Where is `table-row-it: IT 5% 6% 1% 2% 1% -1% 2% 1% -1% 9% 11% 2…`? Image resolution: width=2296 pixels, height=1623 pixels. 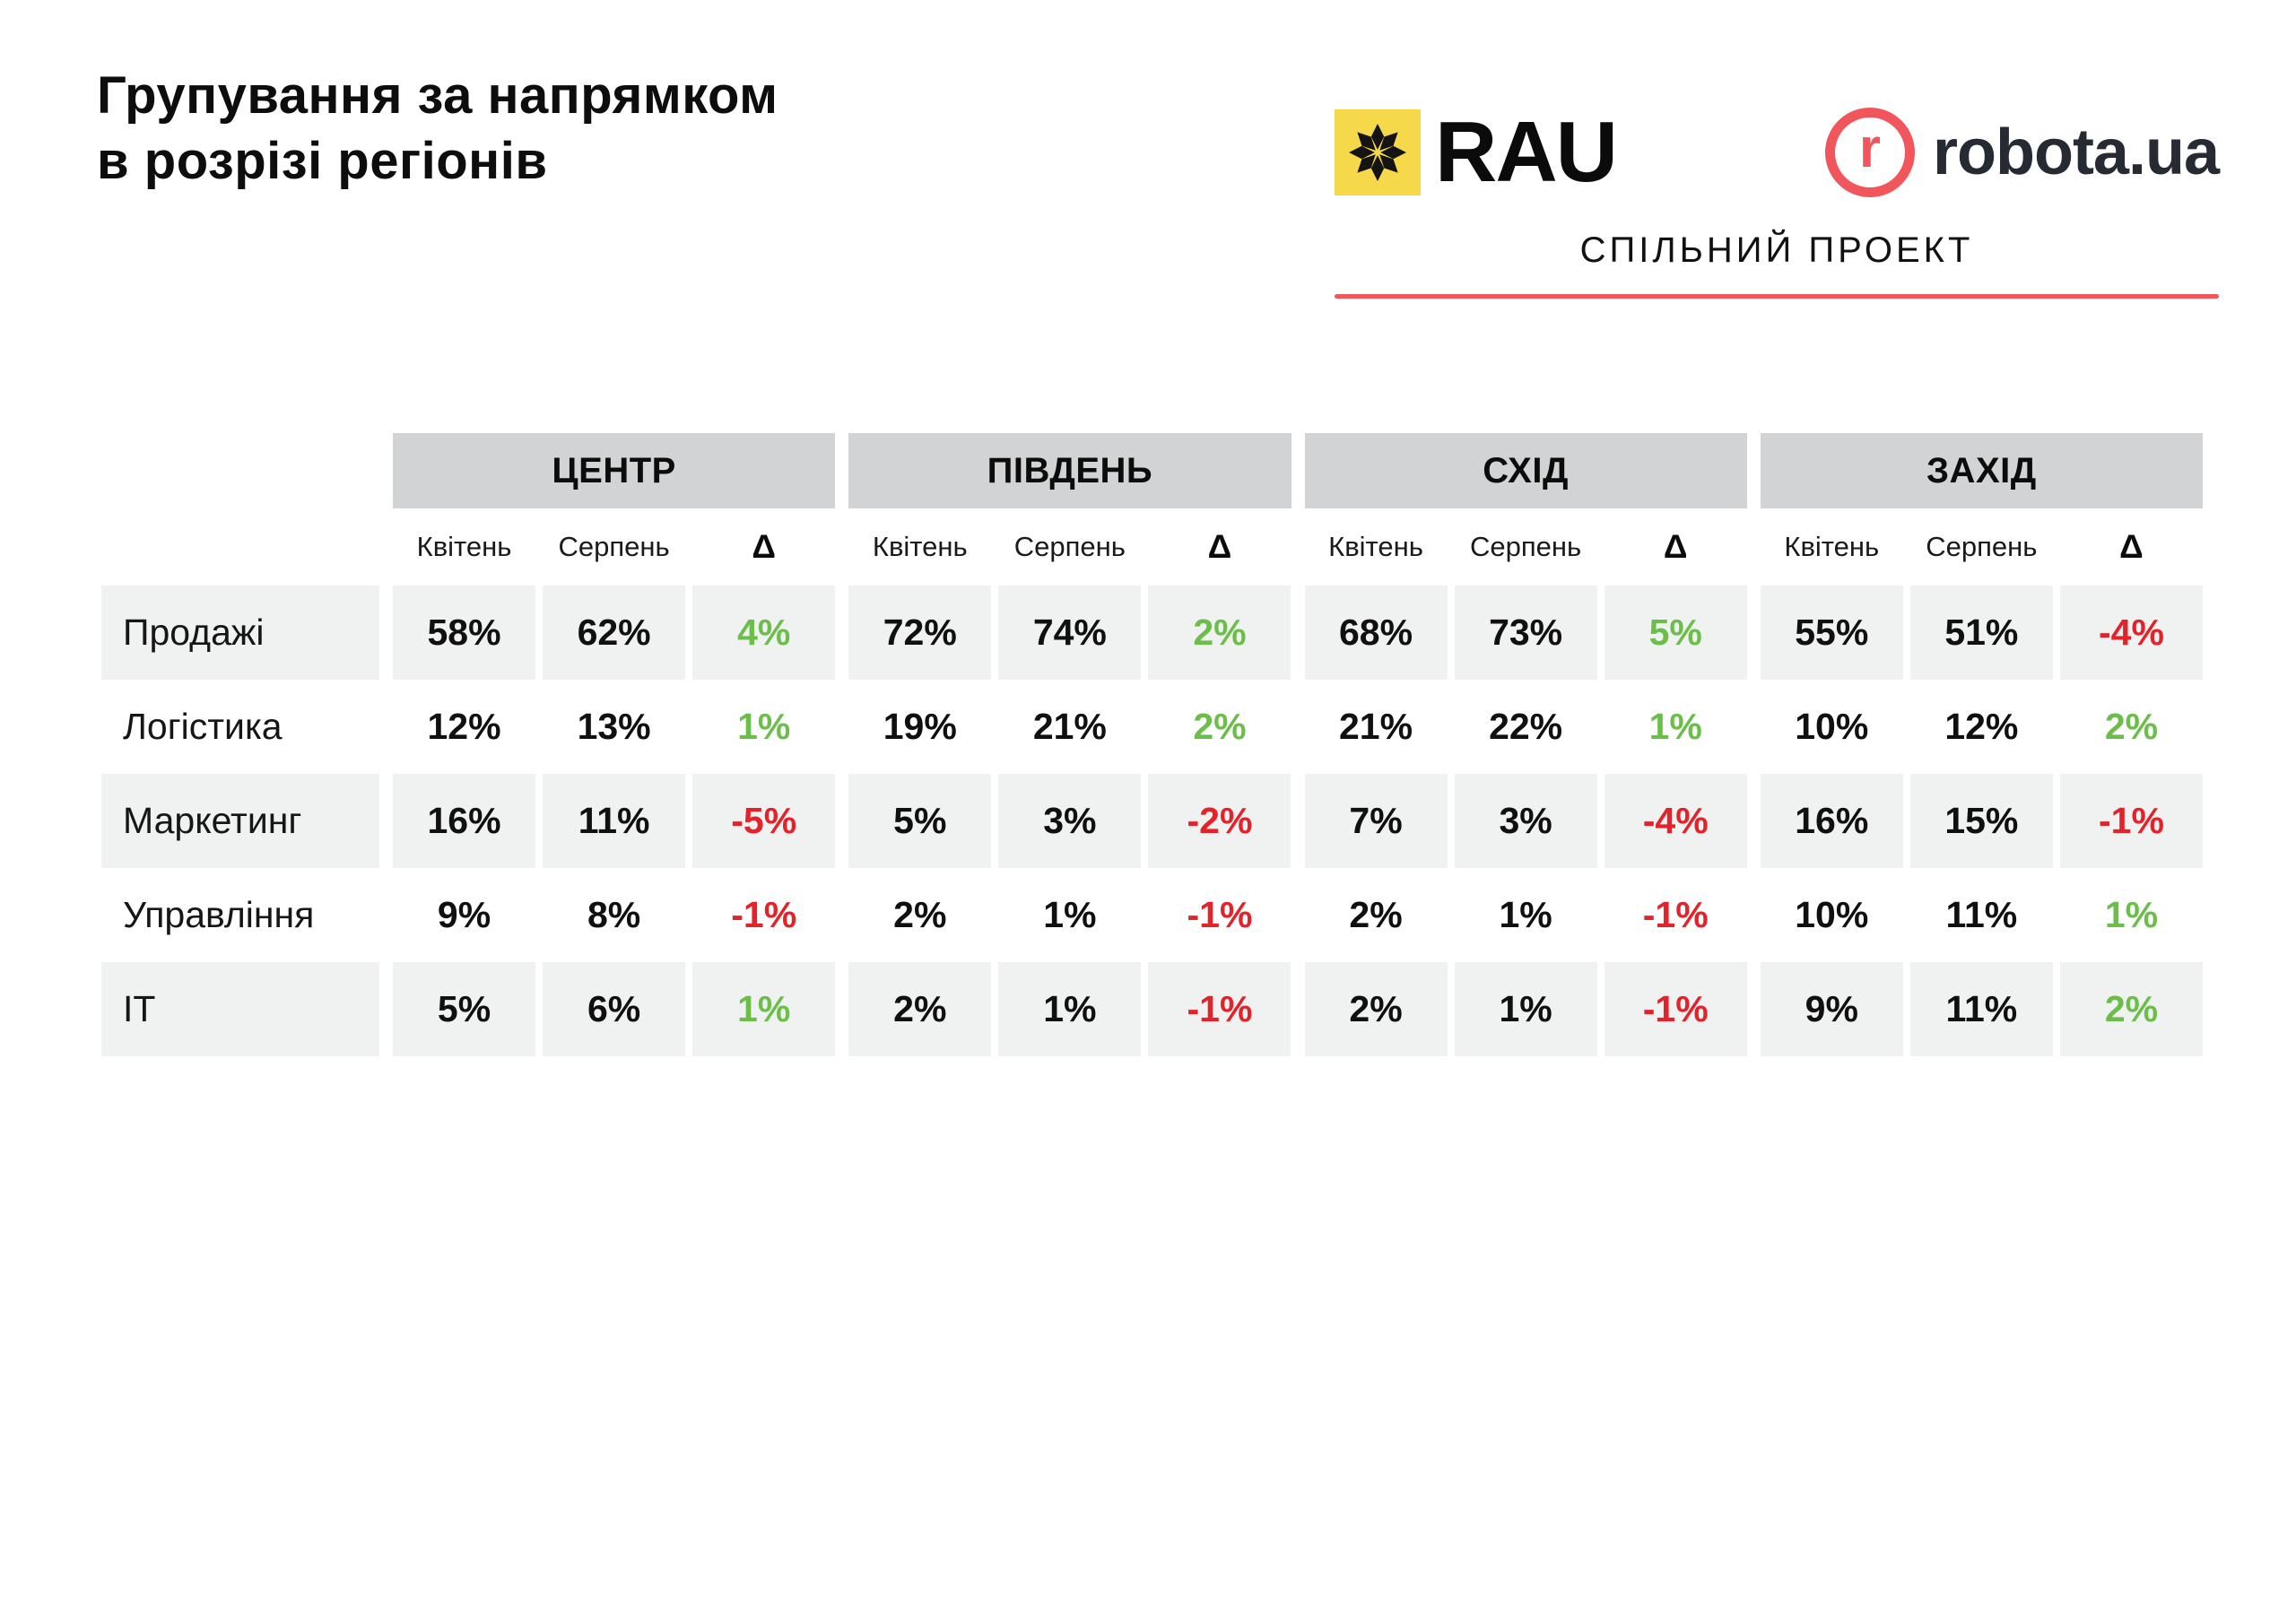 table-row-it: IT 5% 6% 1% 2% 1% -1% 2% 1% -1% 9% 11% 2… is located at coordinates (1152, 1009).